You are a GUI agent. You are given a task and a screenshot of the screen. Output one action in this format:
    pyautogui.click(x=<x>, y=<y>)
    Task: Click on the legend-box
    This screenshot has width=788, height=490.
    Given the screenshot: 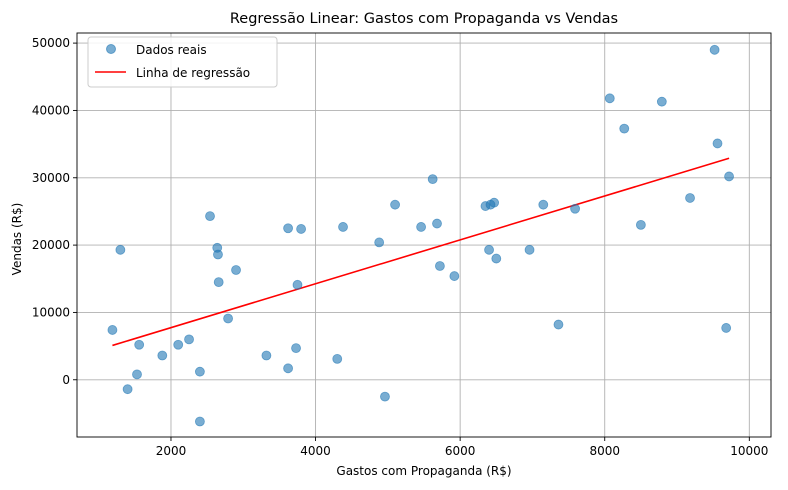 What is the action you would take?
    pyautogui.click(x=182, y=62)
    